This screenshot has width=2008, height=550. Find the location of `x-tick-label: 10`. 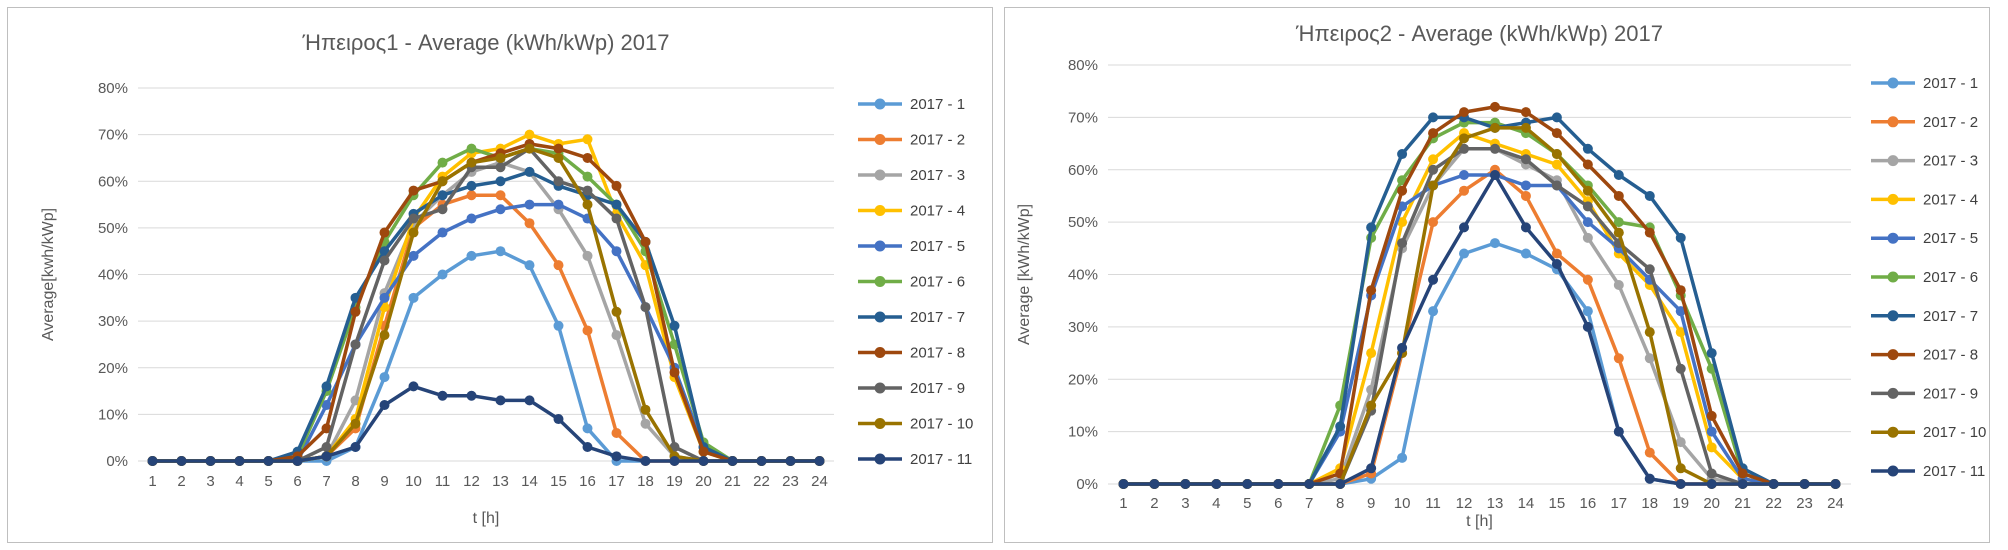

x-tick-label: 10 is located at coordinates (413, 481).